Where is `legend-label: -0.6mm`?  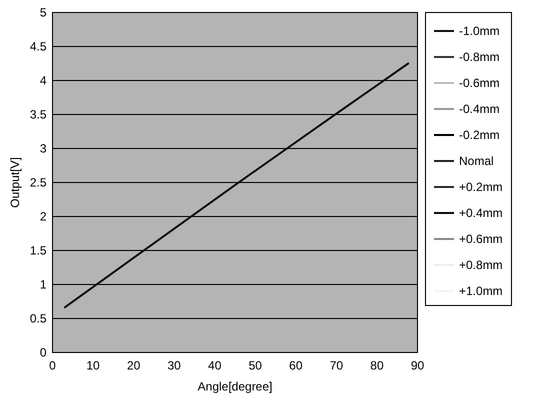 legend-label: -0.6mm is located at coordinates (479, 83).